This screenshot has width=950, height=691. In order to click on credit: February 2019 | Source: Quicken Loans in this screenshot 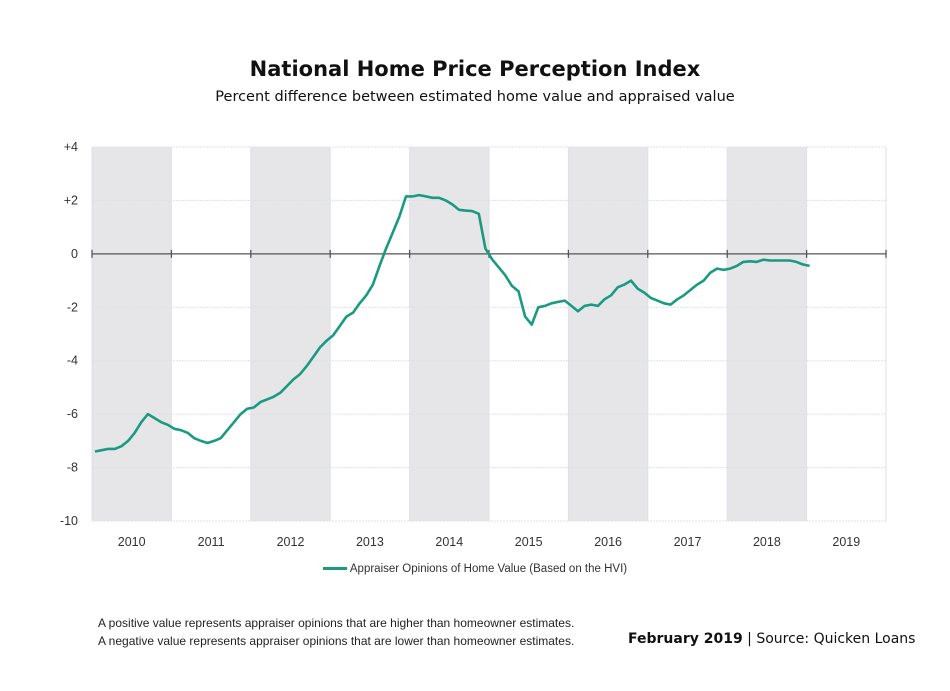, I will do `click(771, 639)`.